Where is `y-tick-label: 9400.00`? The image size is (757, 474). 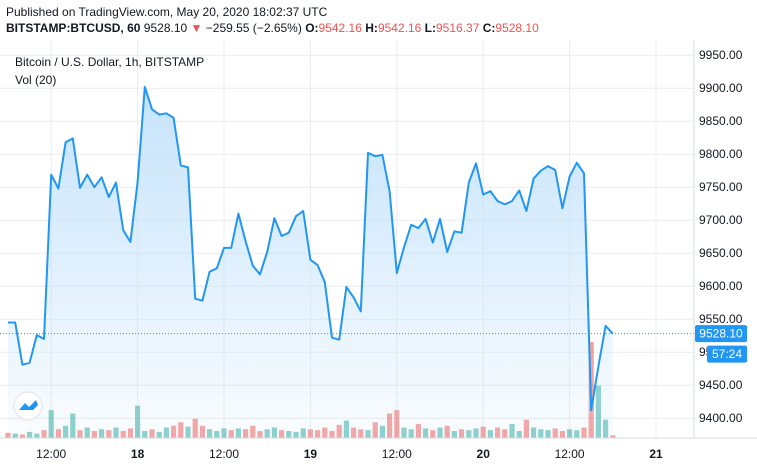 y-tick-label: 9400.00 is located at coordinates (721, 418).